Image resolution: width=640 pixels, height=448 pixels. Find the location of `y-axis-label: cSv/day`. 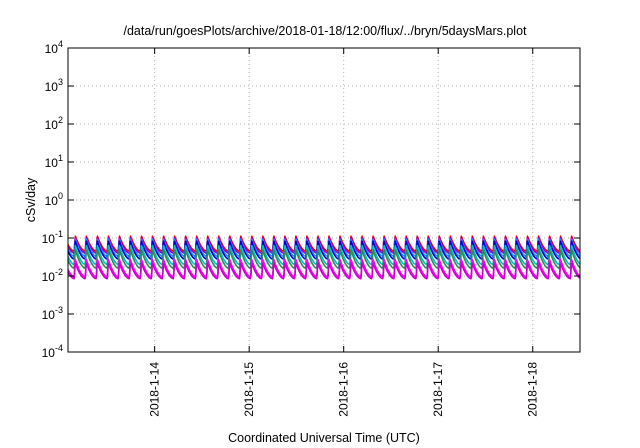

y-axis-label: cSv/day is located at coordinates (31, 199).